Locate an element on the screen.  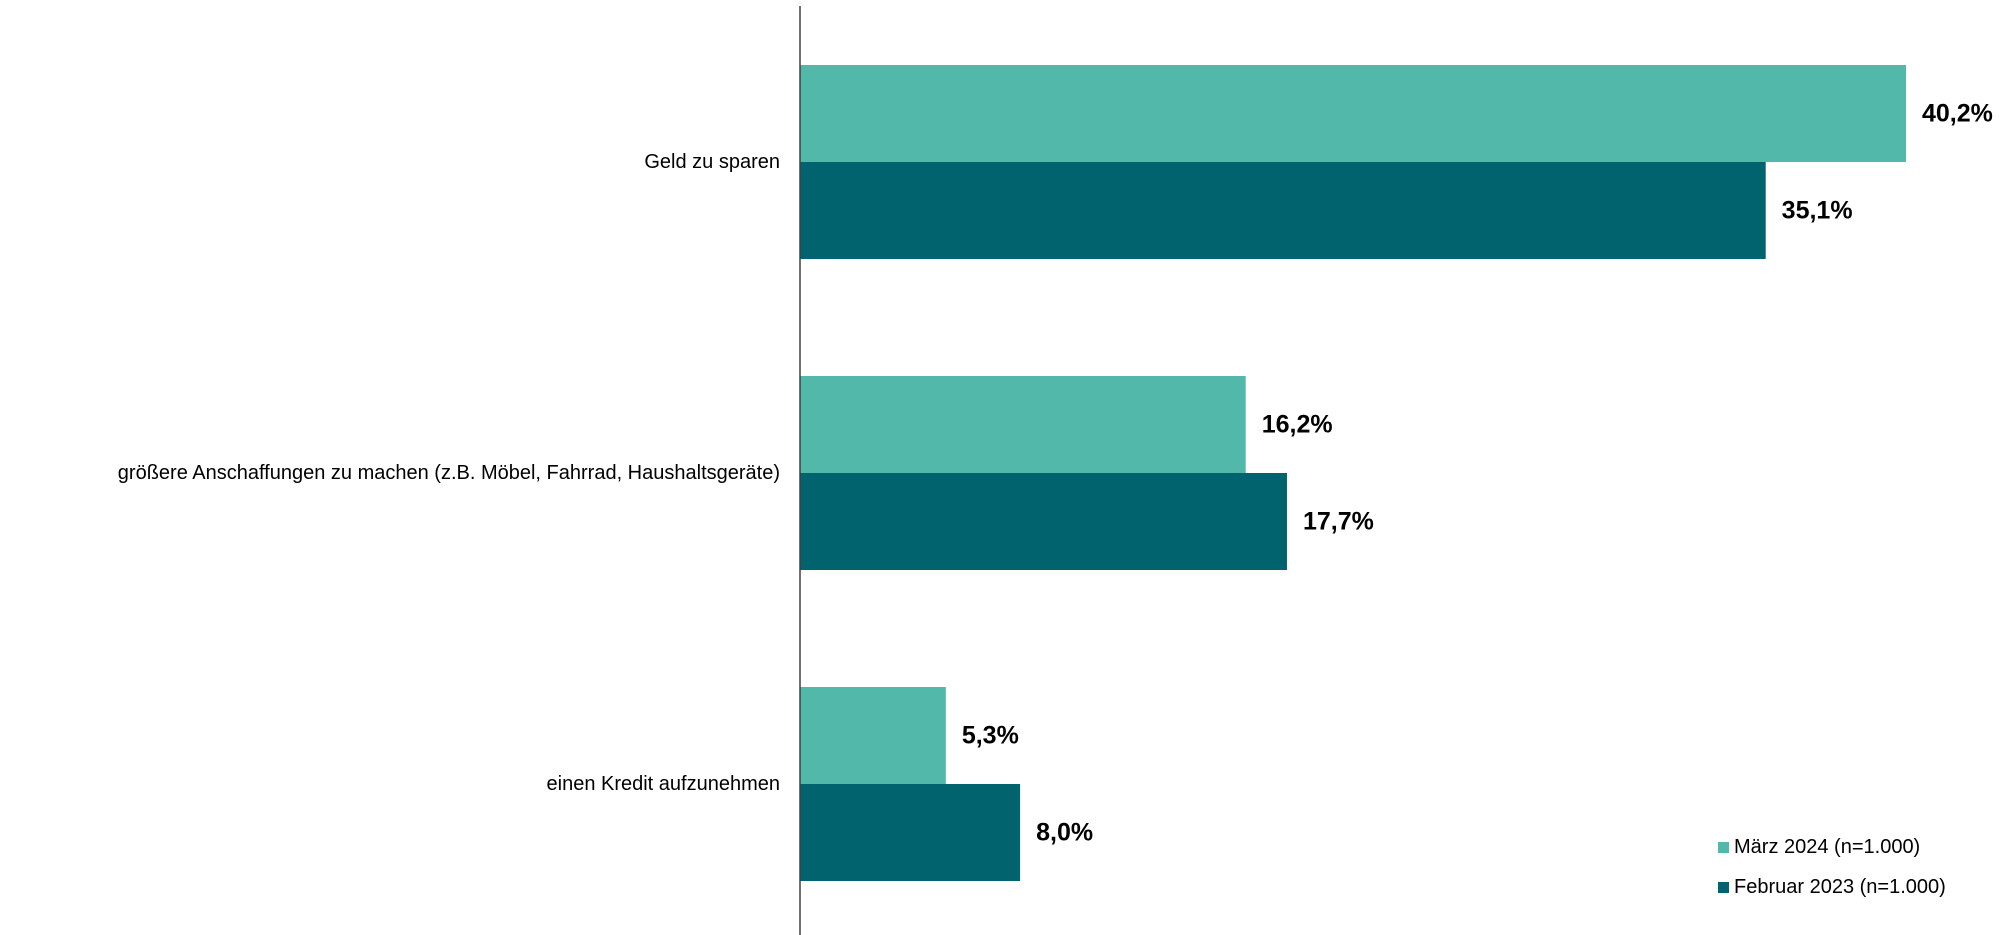
legend-label-series-1: März 2024 (n=1.000) is located at coordinates (1827, 846).